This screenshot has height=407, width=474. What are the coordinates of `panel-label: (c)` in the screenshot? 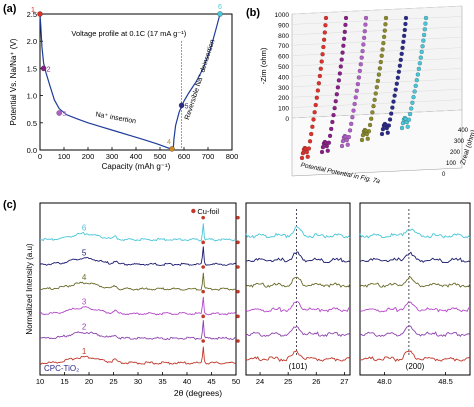 It's located at (10, 205).